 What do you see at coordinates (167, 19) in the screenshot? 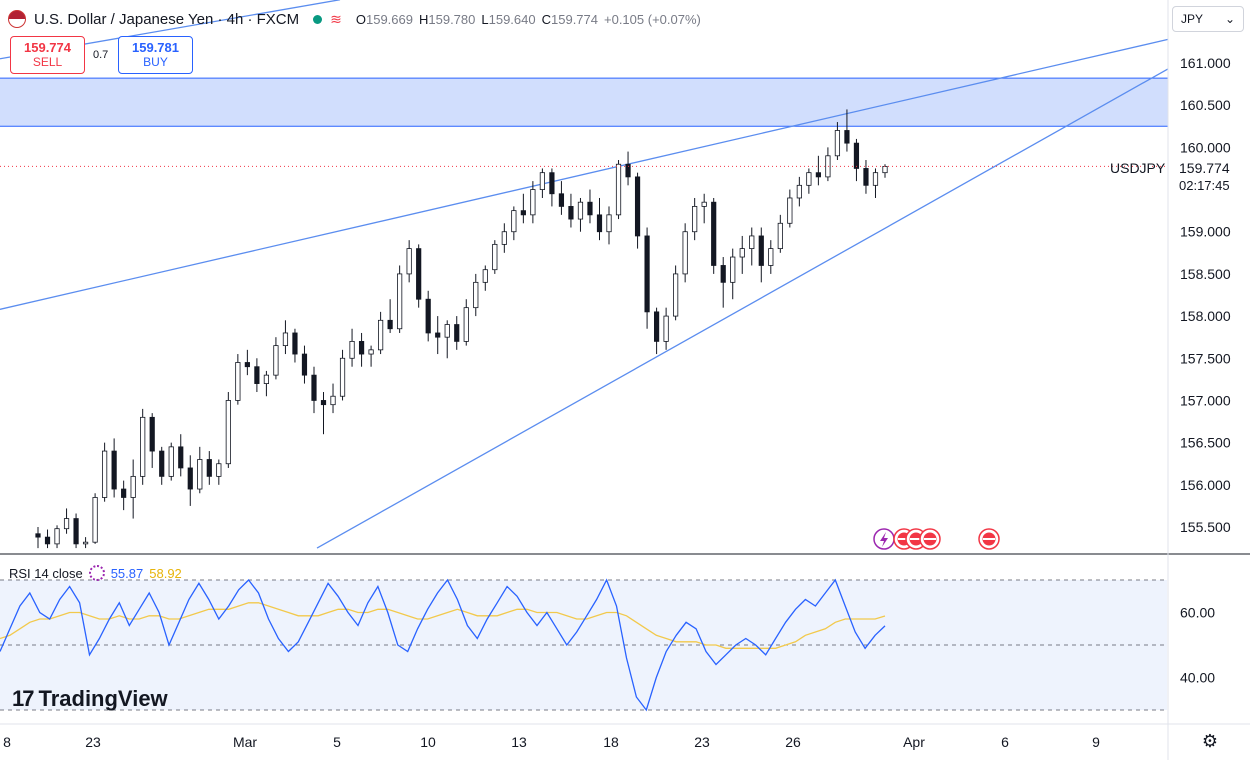
I see `symbol-title: U.S. Dollar / Japanese Yen · 4h · FXCM` at bounding box center [167, 19].